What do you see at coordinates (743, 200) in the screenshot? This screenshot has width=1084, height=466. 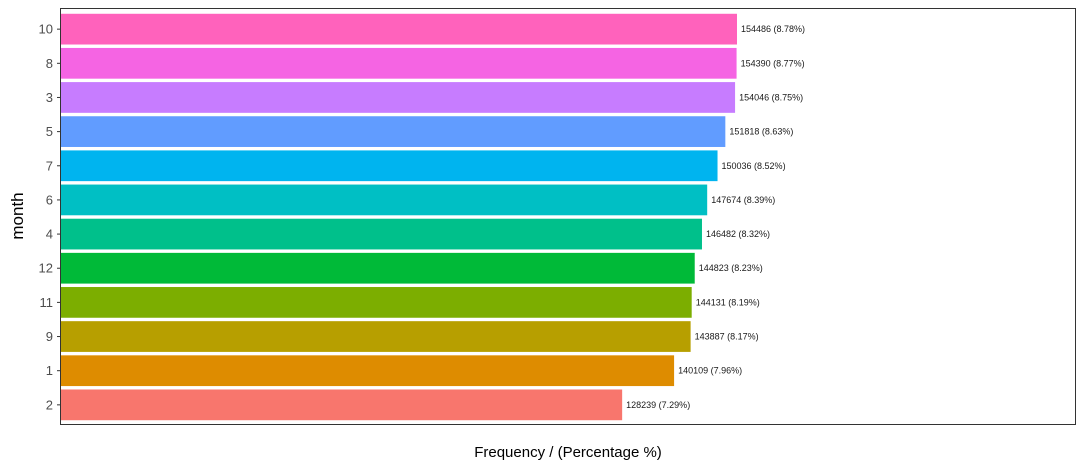 I see `data-label-month-6: 147674 (8.39%)` at bounding box center [743, 200].